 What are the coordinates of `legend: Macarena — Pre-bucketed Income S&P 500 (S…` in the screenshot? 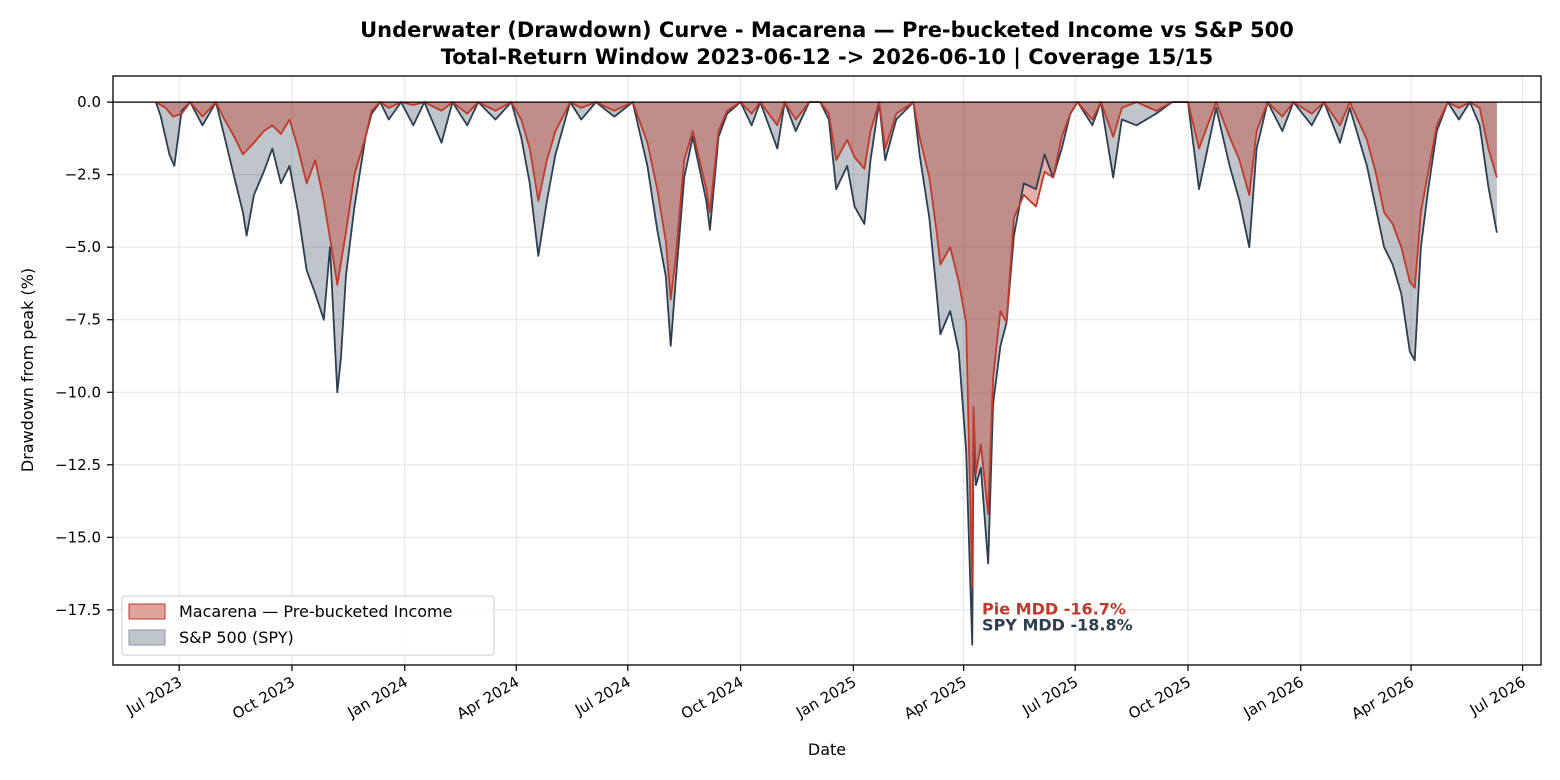 It's located at (308, 625).